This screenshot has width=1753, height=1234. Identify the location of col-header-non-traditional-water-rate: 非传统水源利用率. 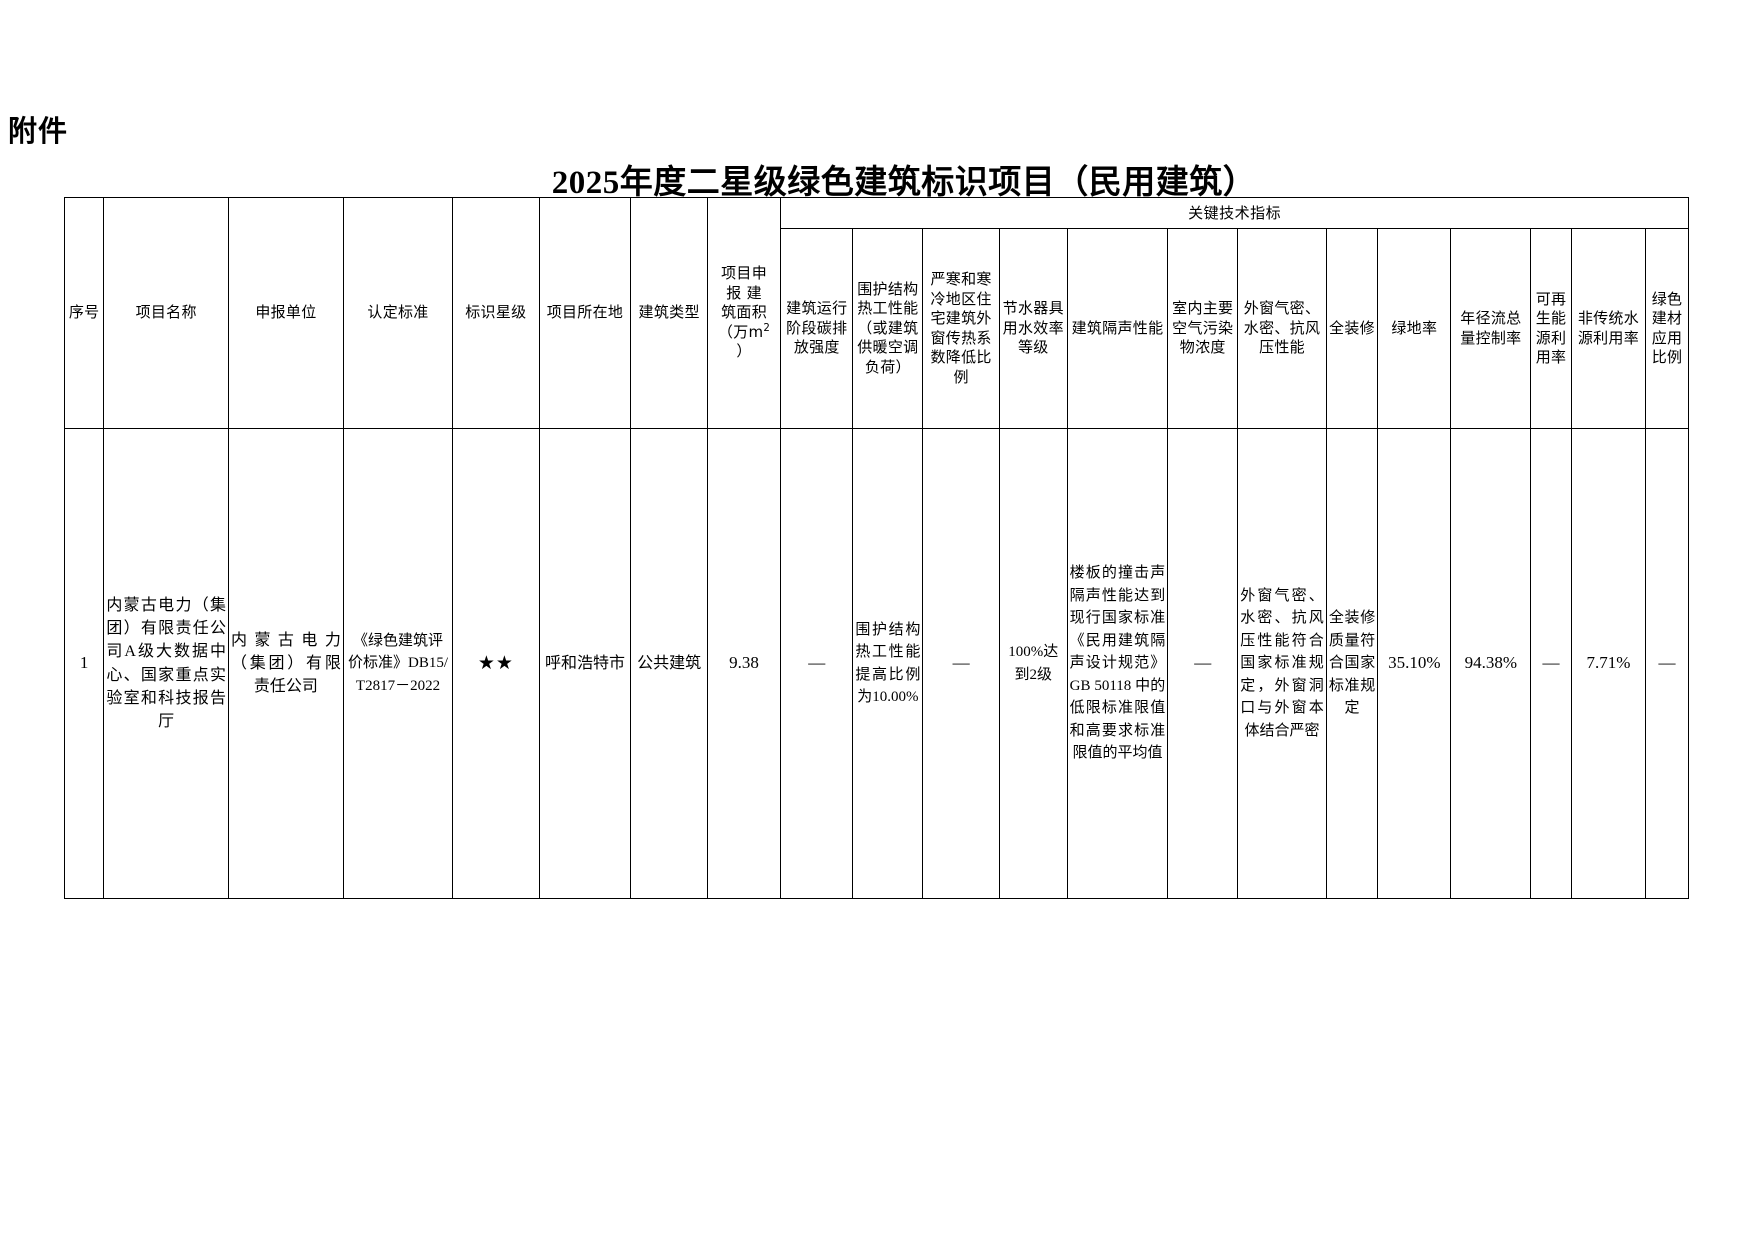
(1608, 328).